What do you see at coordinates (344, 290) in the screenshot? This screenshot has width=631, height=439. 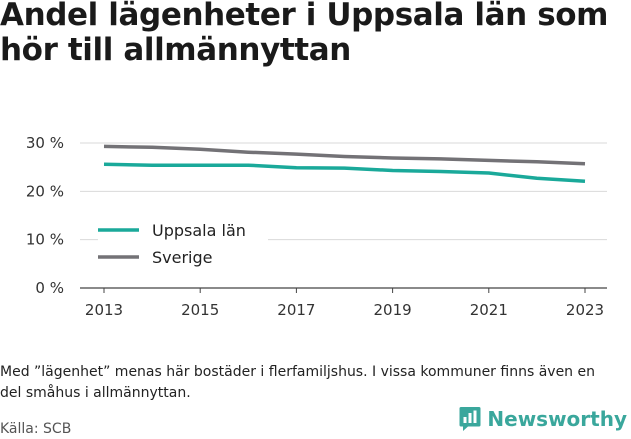 I see `x-axis-ticks` at bounding box center [344, 290].